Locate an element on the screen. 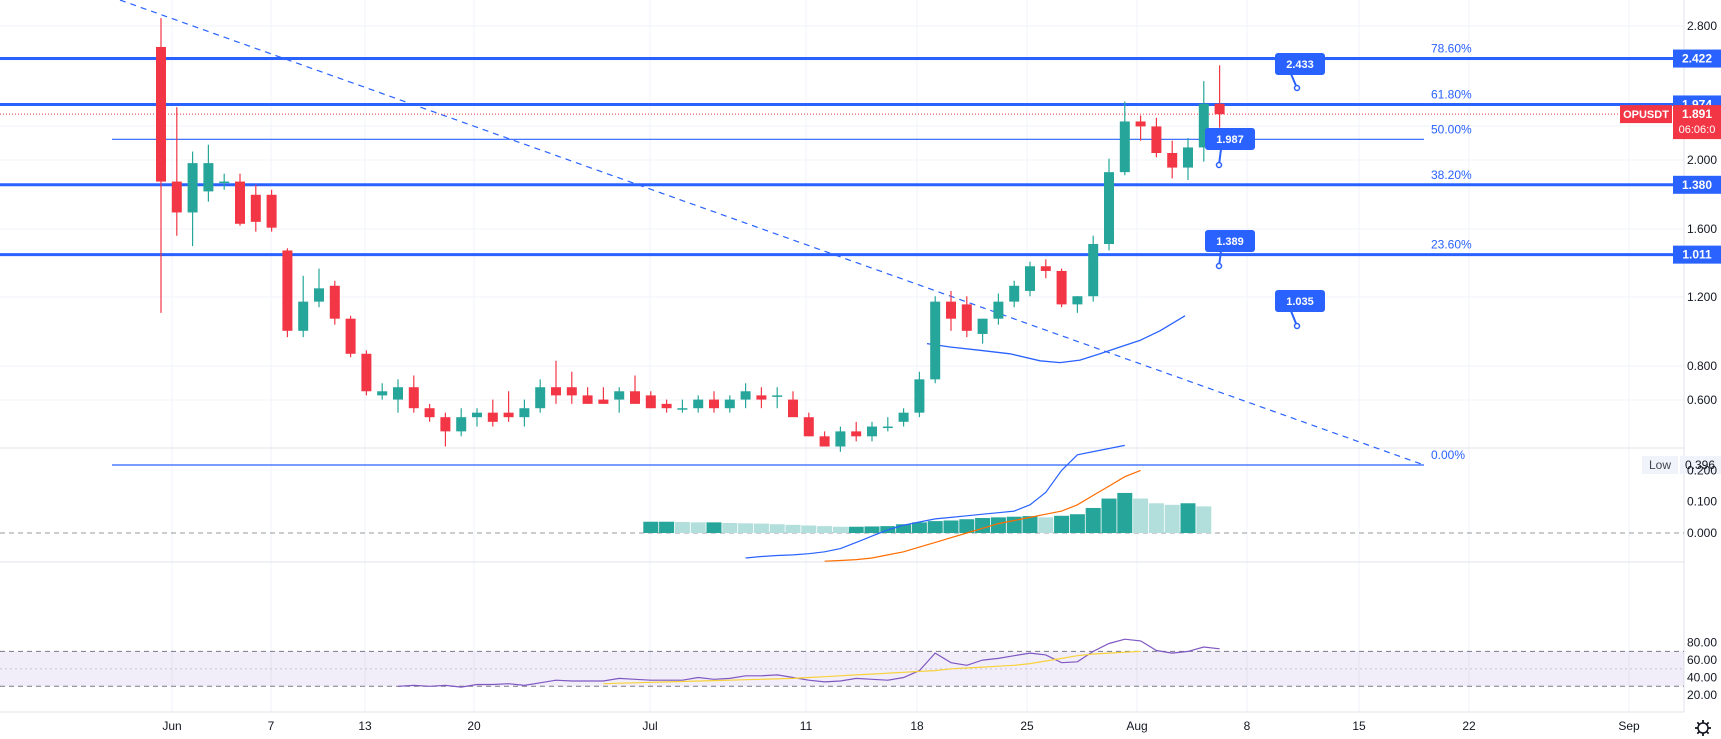  macd-line is located at coordinates (935, 501).